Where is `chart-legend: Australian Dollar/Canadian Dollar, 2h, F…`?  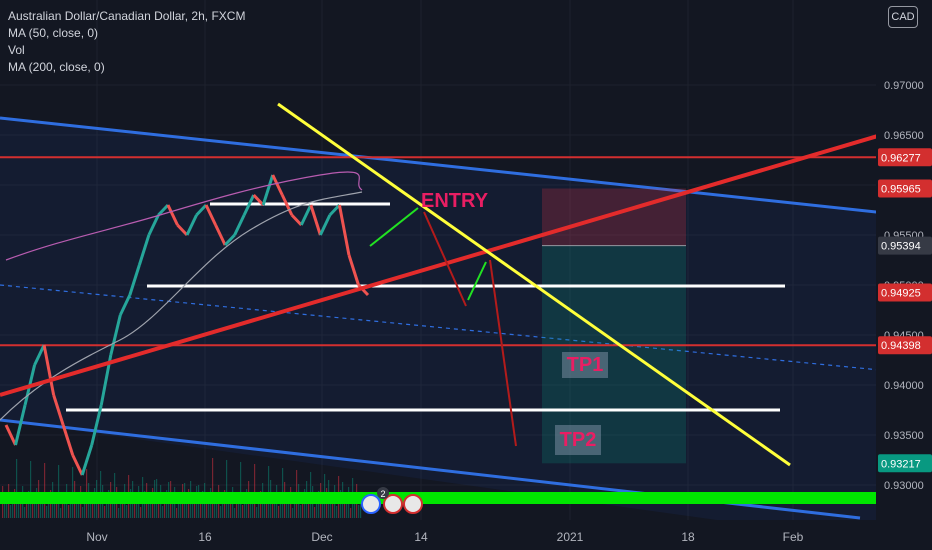
chart-legend: Australian Dollar/Canadian Dollar, 2h, F… is located at coordinates (126, 42).